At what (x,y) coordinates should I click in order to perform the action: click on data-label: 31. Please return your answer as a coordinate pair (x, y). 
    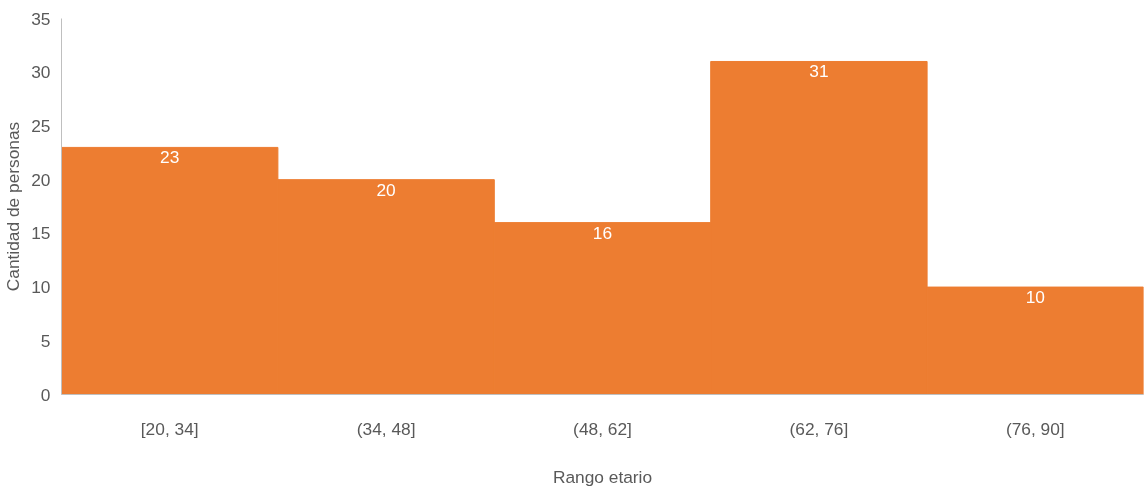
    Looking at the image, I should click on (819, 71).